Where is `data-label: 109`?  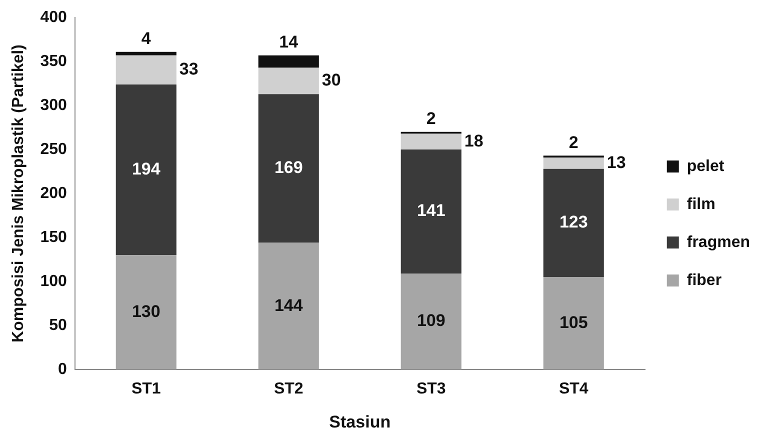
data-label: 109 is located at coordinates (431, 320).